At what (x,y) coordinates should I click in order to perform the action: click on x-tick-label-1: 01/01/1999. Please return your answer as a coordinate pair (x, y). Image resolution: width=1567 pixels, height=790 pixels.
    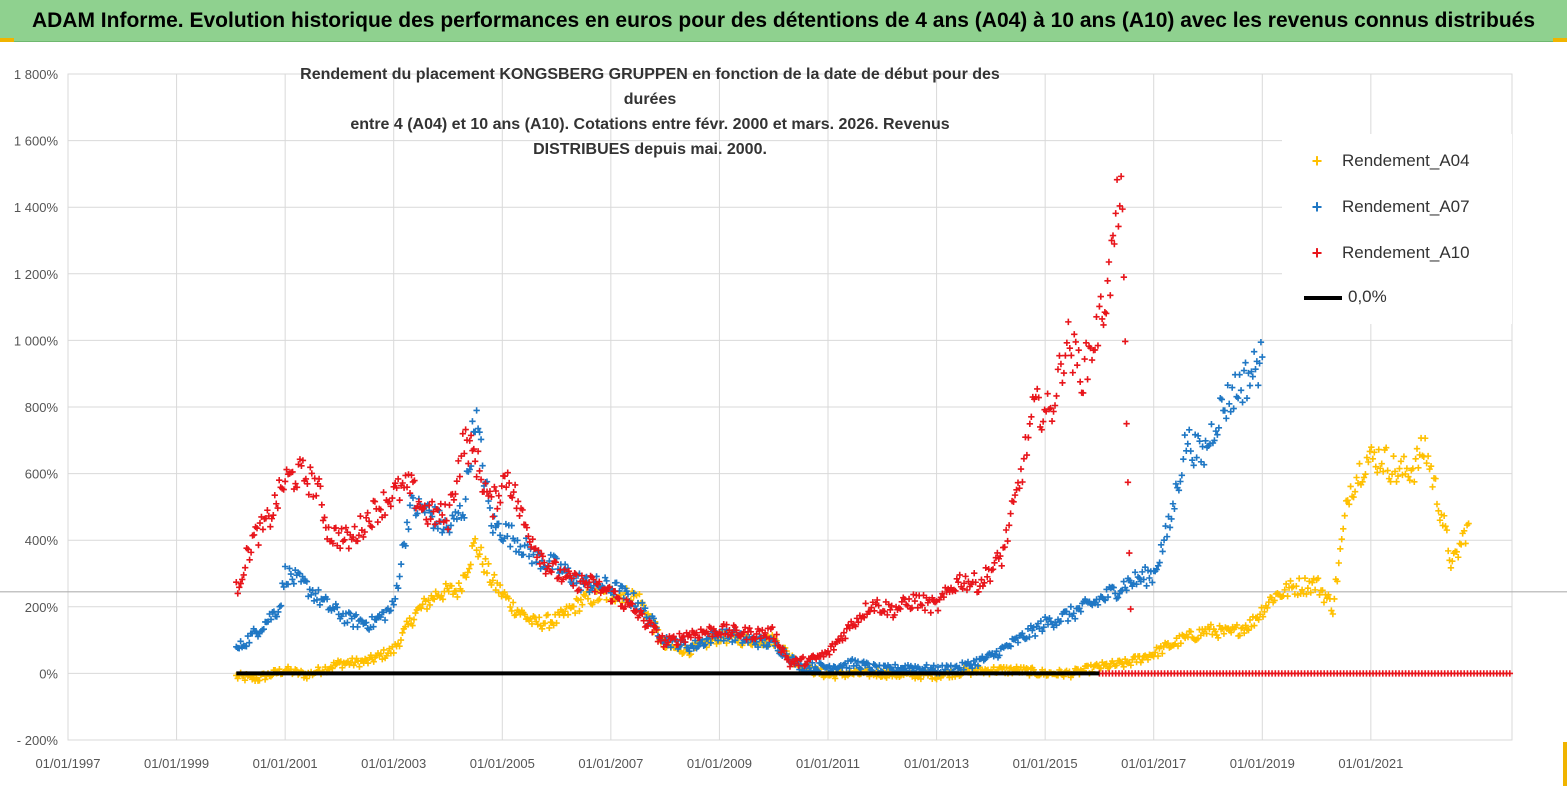
    Looking at the image, I should click on (176, 763).